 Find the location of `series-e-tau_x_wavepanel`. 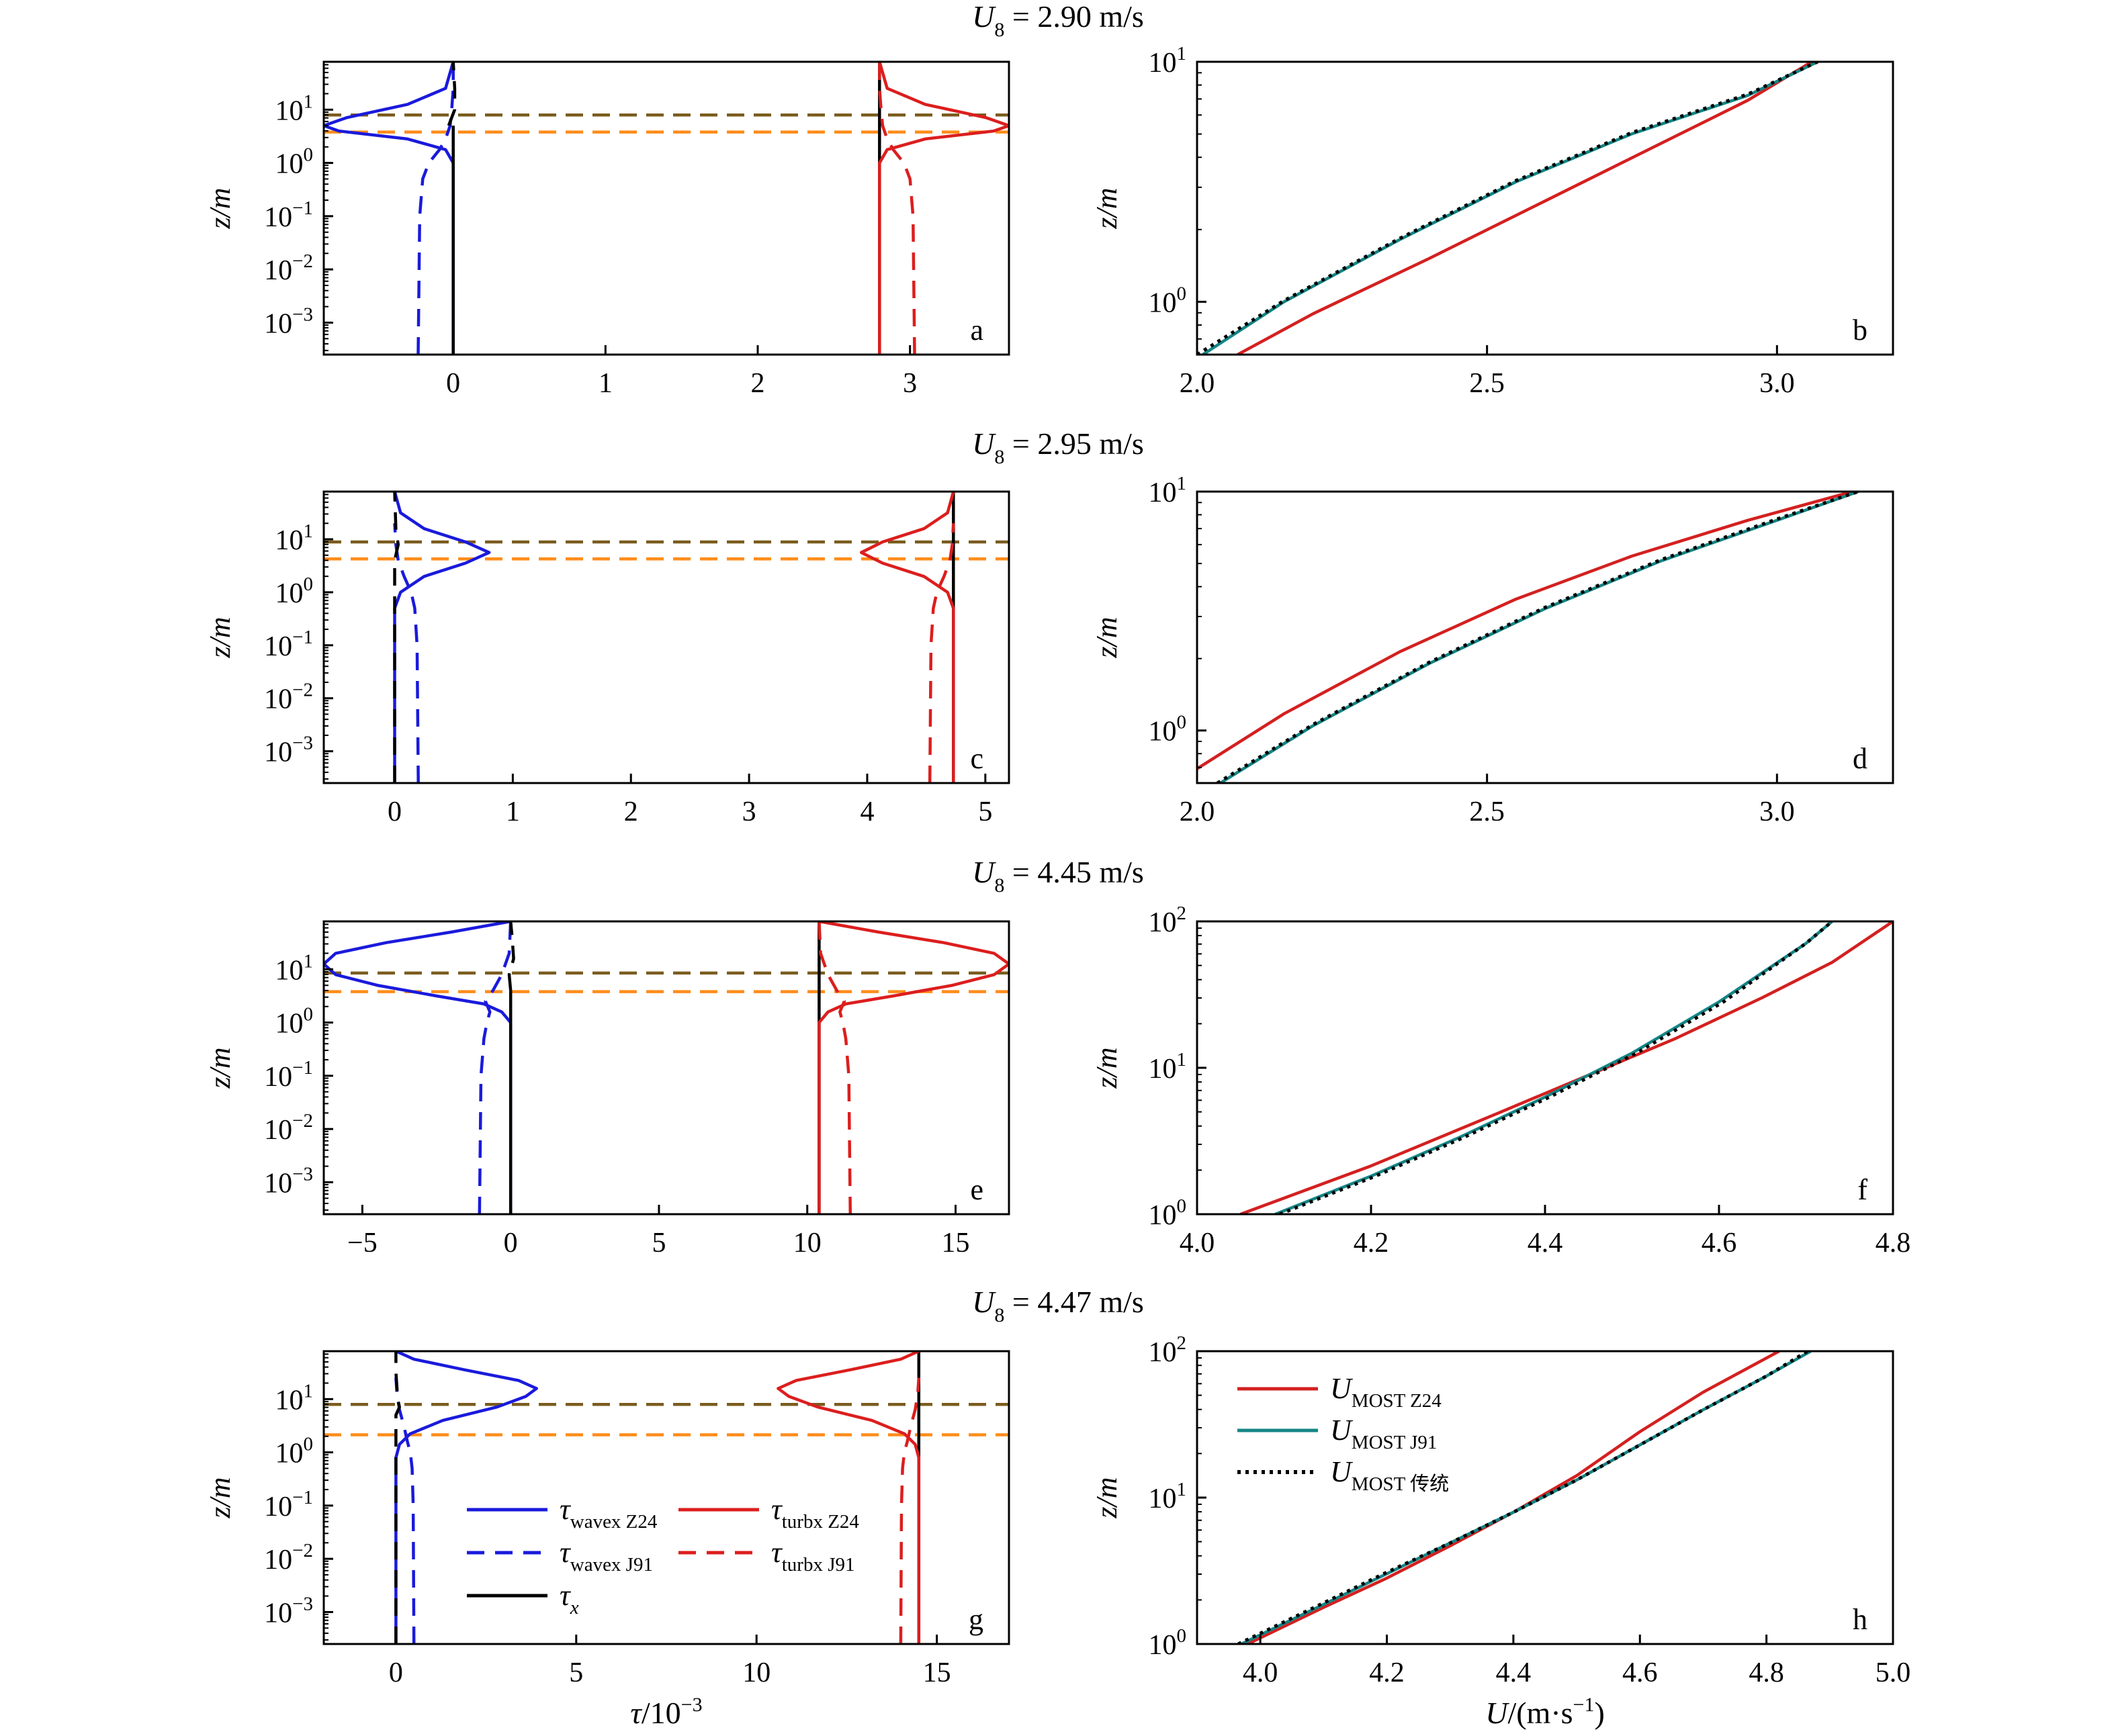

series-e-tau_x_wavepanel is located at coordinates (511, 956).